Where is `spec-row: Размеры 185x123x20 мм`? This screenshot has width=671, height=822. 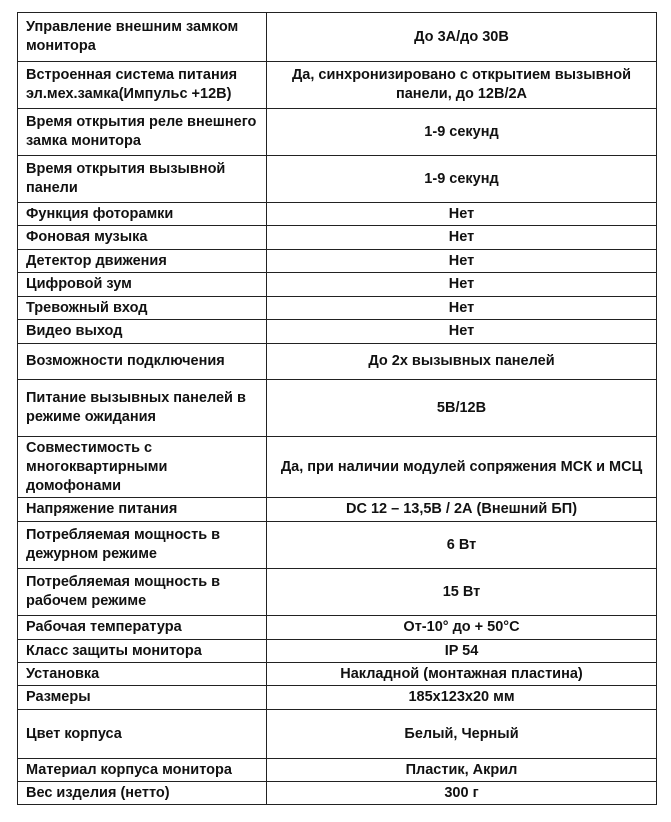
spec-row: Размеры 185x123x20 мм is located at coordinates (337, 697).